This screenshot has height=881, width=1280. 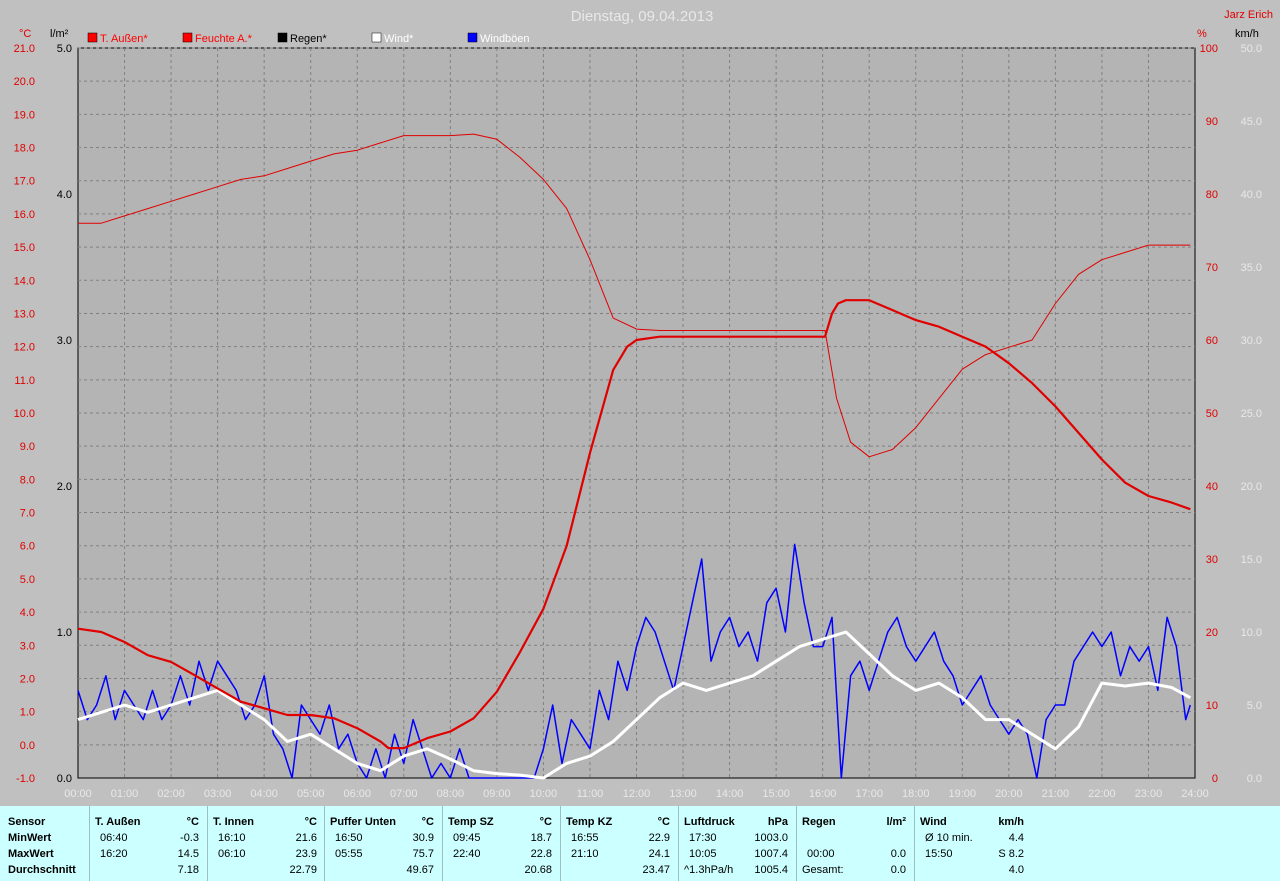 What do you see at coordinates (27, 447) in the screenshot?
I see `temp-tick-label: 9.0` at bounding box center [27, 447].